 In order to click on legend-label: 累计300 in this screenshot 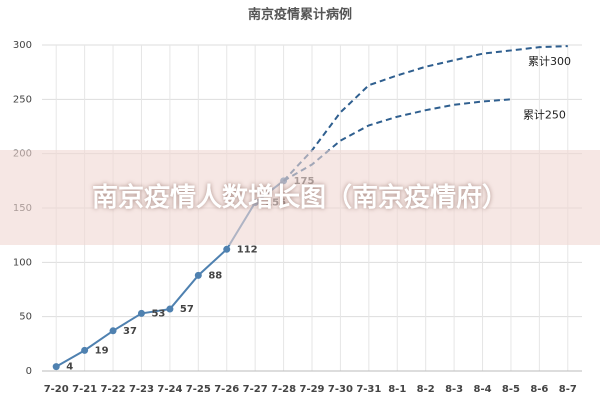, I will do `click(549, 61)`.